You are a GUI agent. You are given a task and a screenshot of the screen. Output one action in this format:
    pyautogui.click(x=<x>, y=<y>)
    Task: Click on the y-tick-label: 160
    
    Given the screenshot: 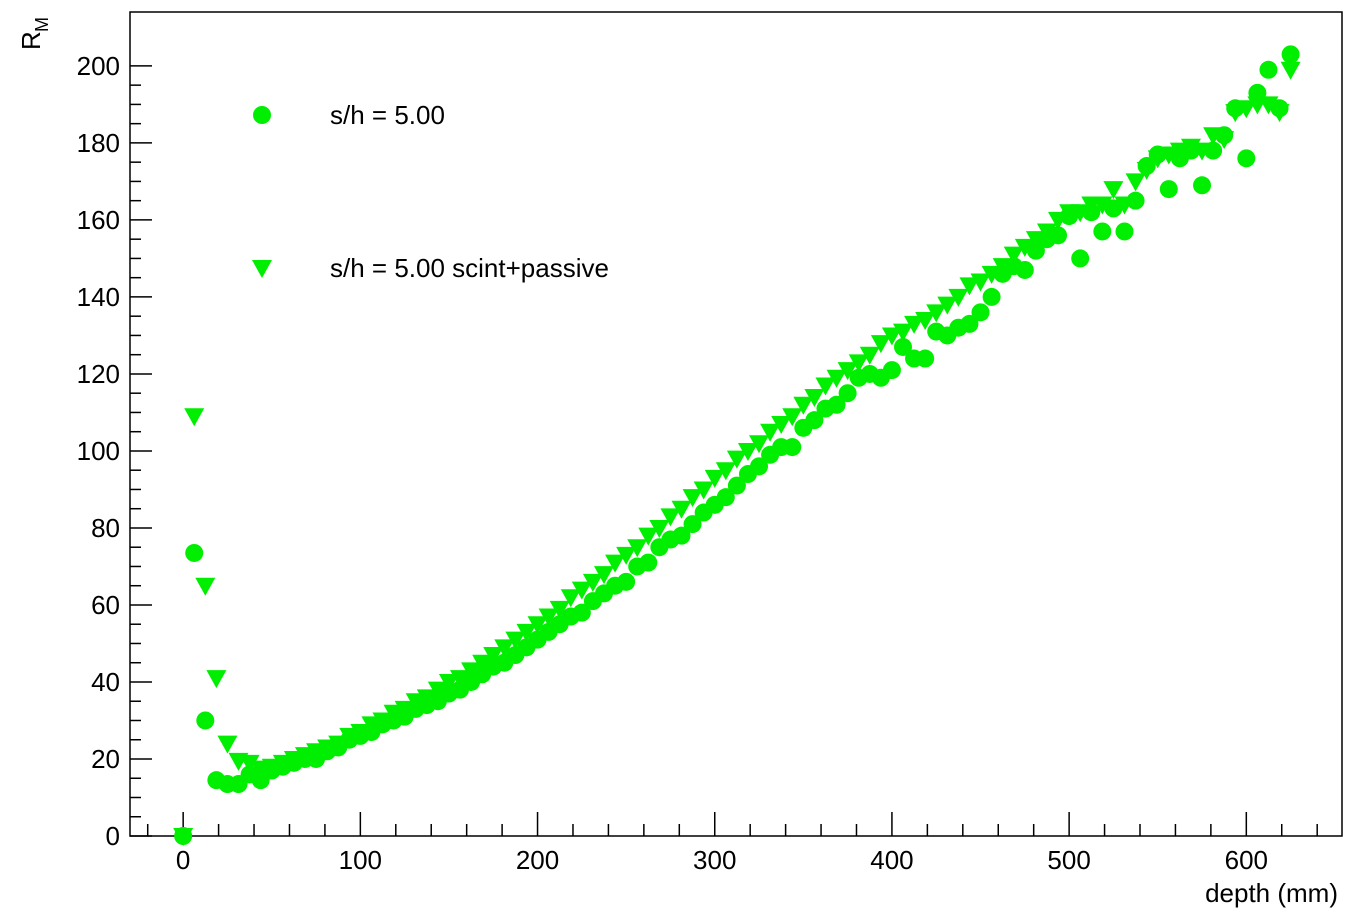 What is the action you would take?
    pyautogui.click(x=98, y=220)
    